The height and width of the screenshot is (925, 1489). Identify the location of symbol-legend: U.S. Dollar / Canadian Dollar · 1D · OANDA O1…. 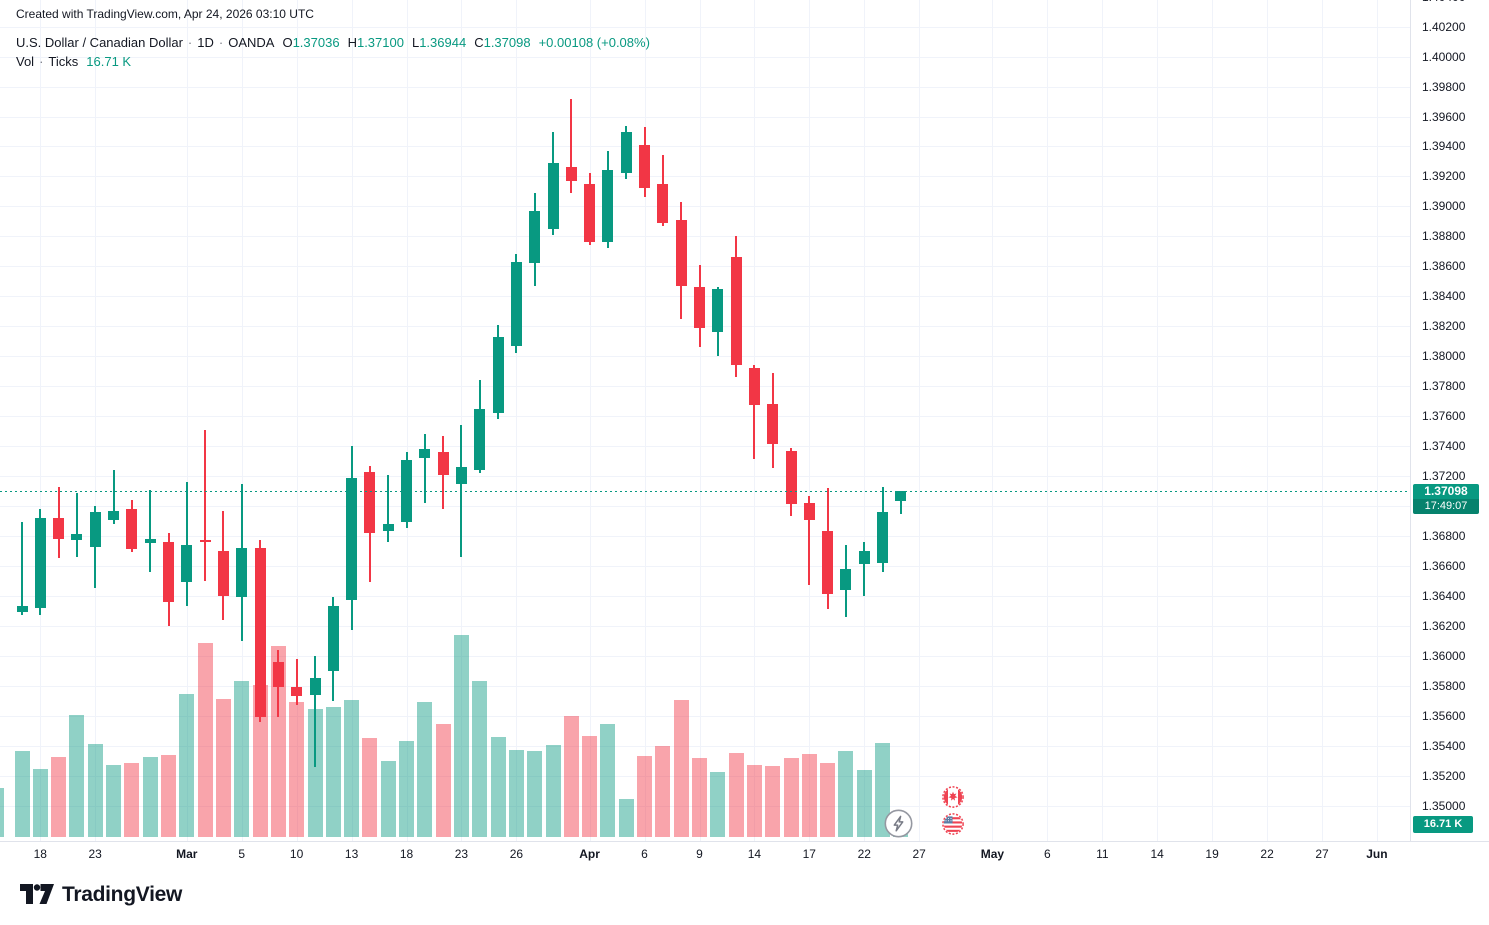
(333, 52).